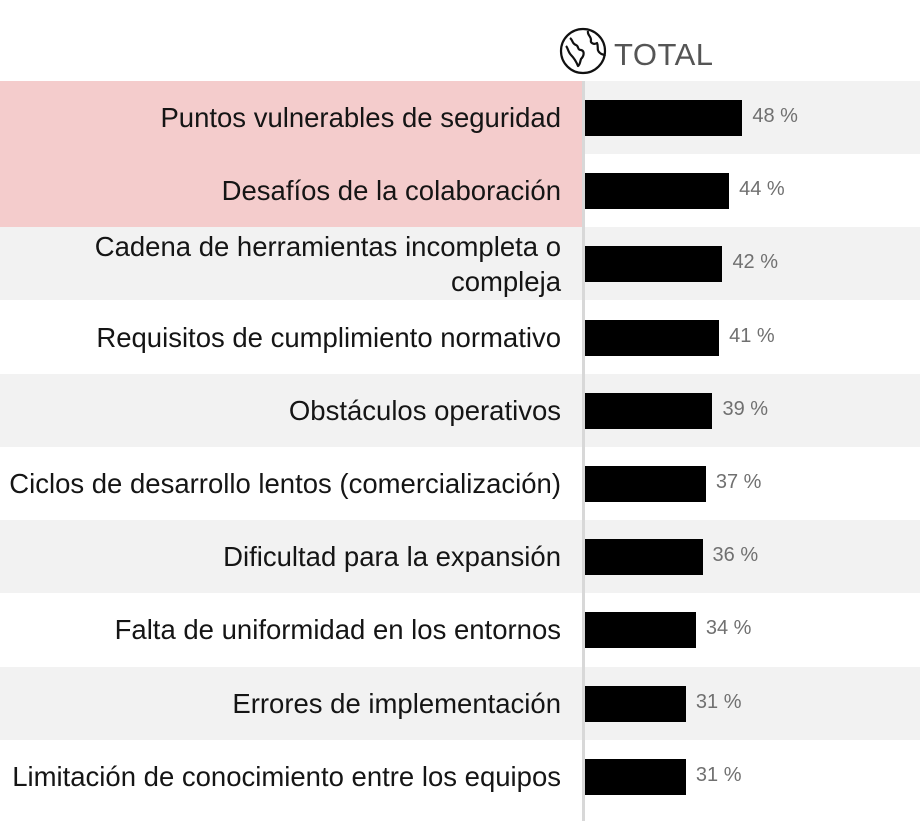  I want to click on value-label: 48 %, so click(775, 116).